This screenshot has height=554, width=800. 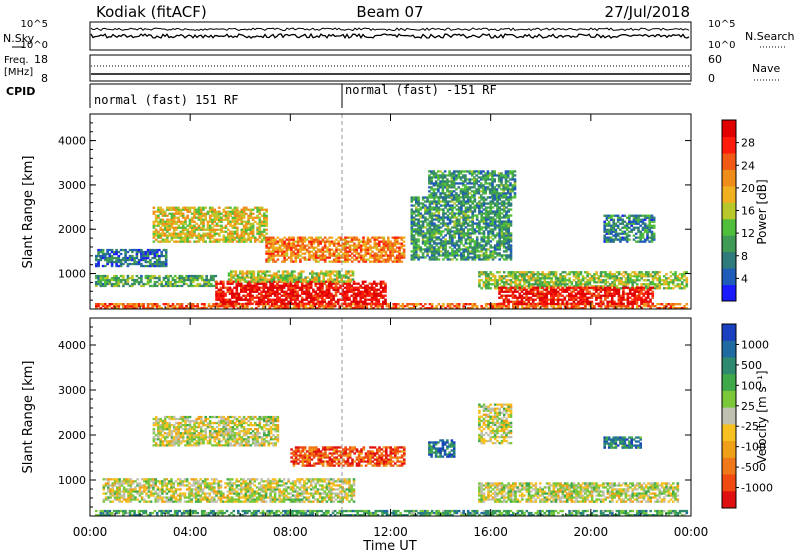 What do you see at coordinates (715, 59) in the screenshot?
I see `nave-tick-top: 60` at bounding box center [715, 59].